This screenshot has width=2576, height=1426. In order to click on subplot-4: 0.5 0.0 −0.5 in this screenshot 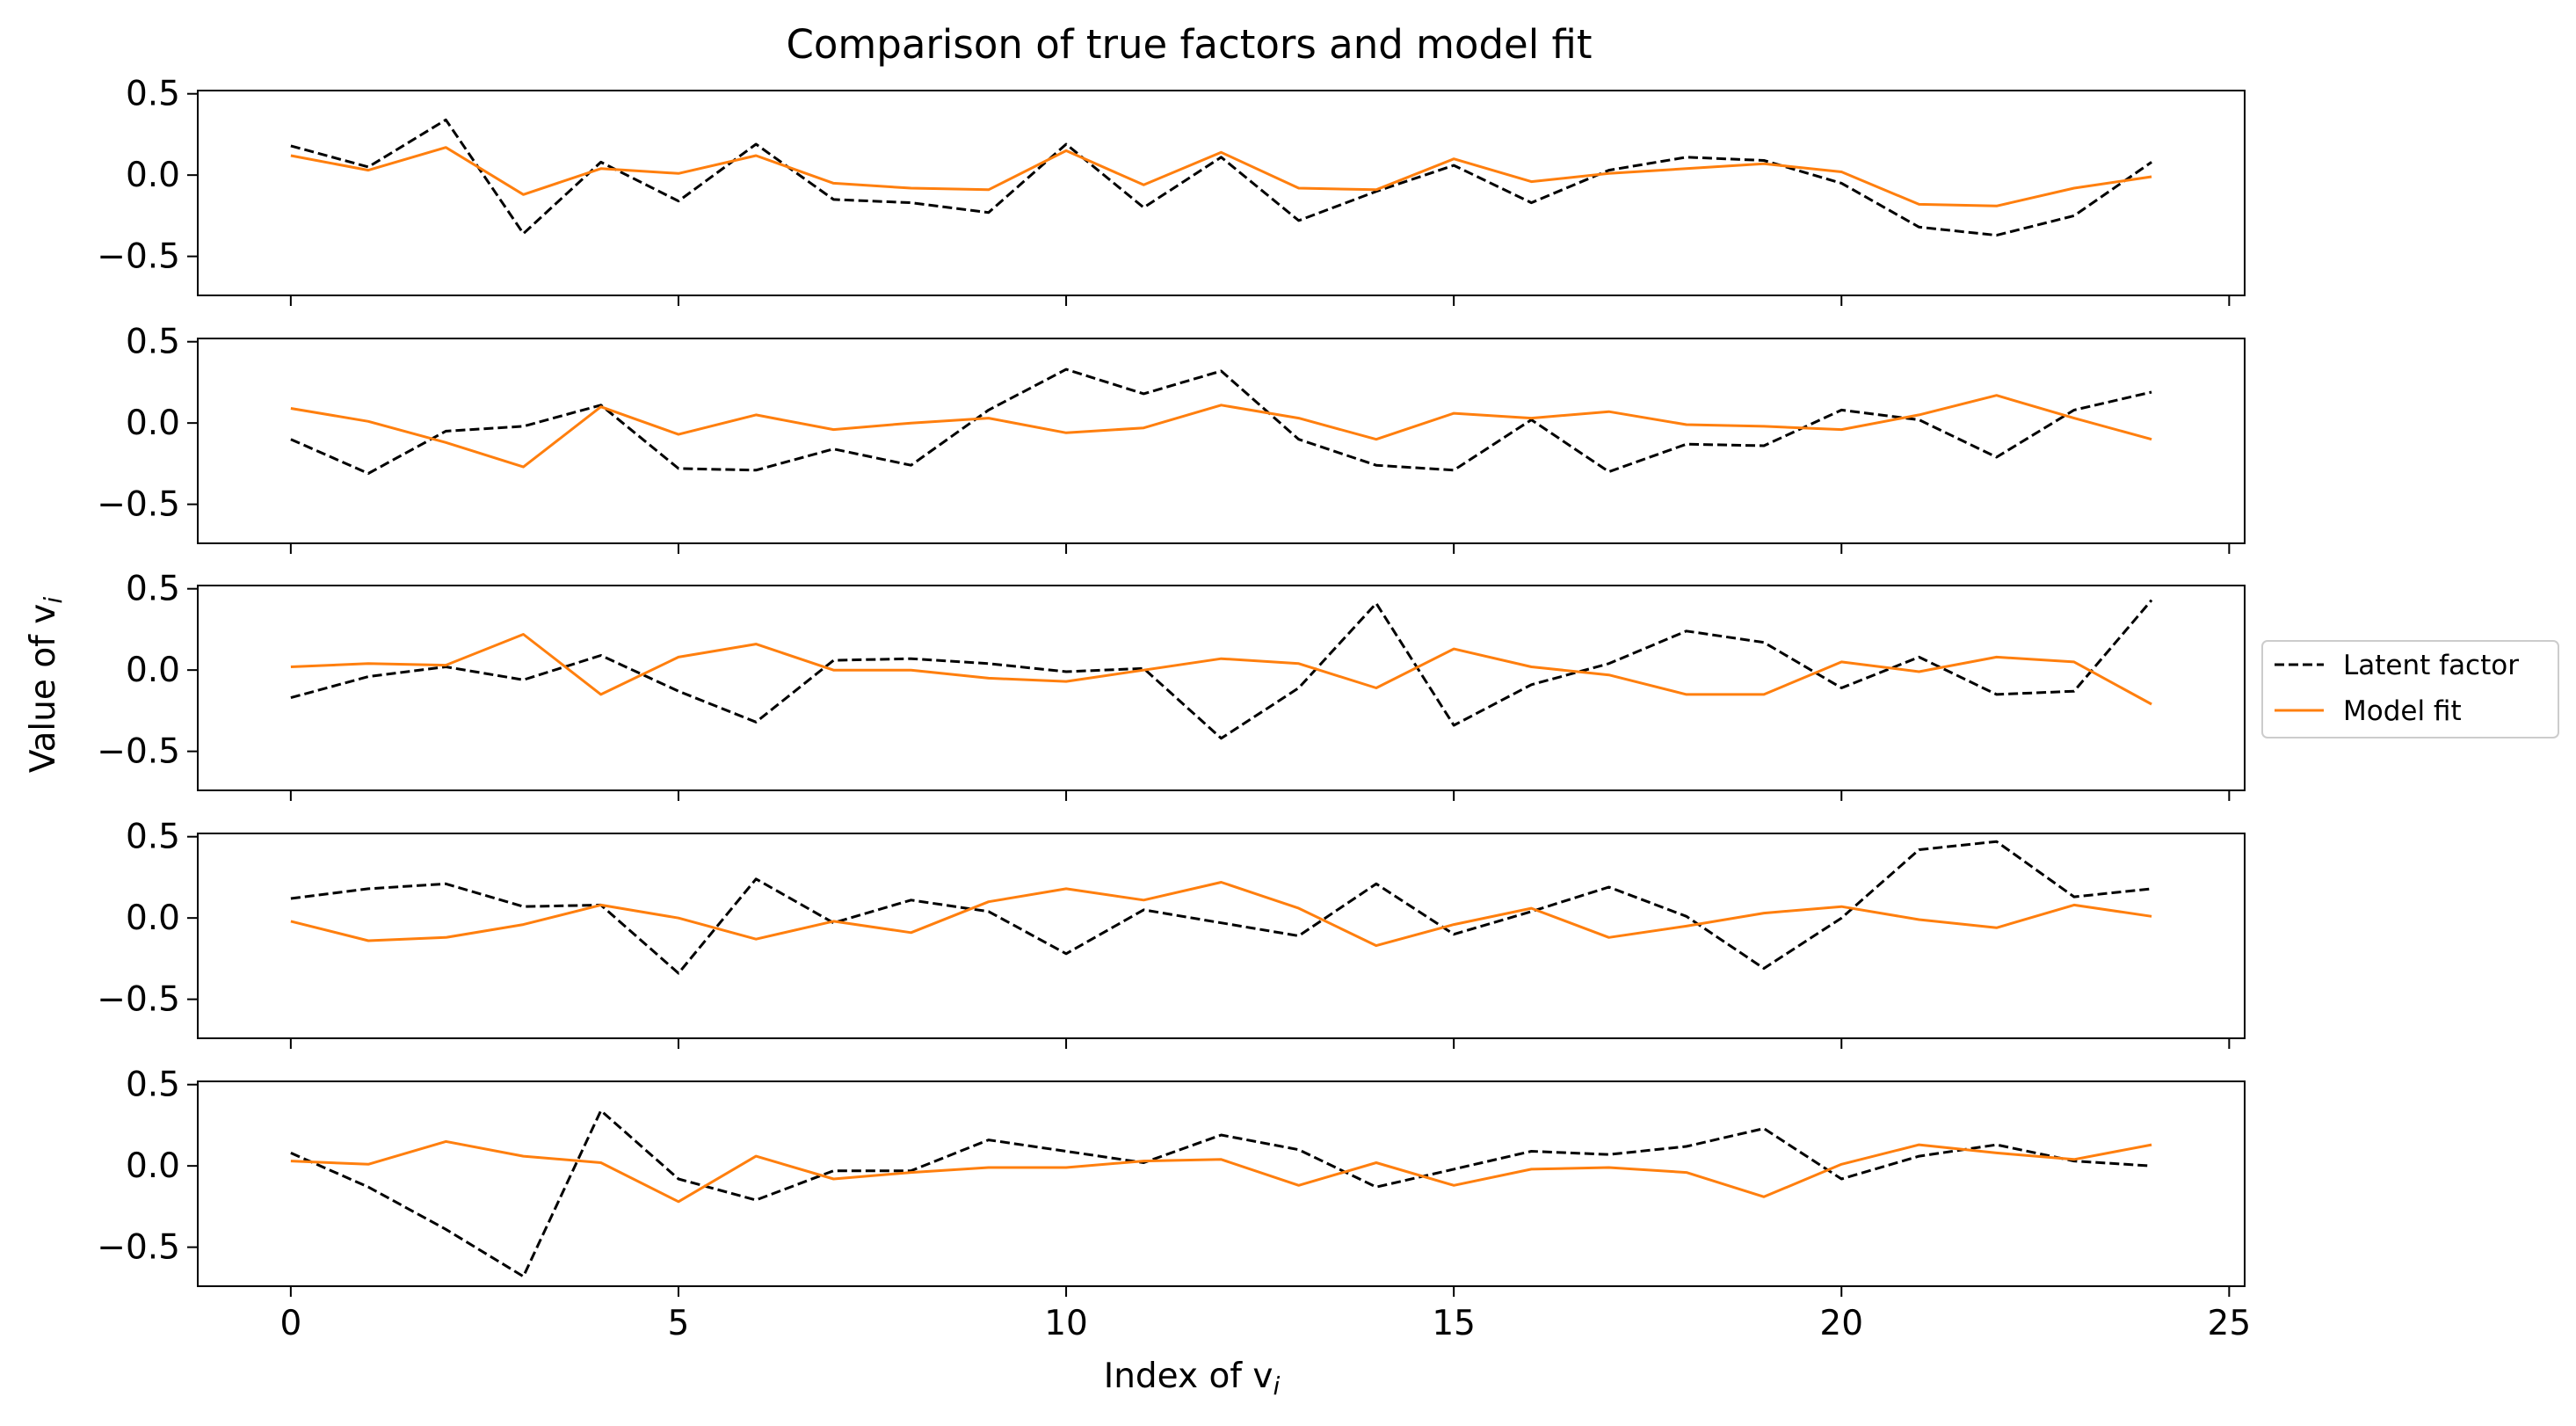, I will do `click(1171, 934)`.